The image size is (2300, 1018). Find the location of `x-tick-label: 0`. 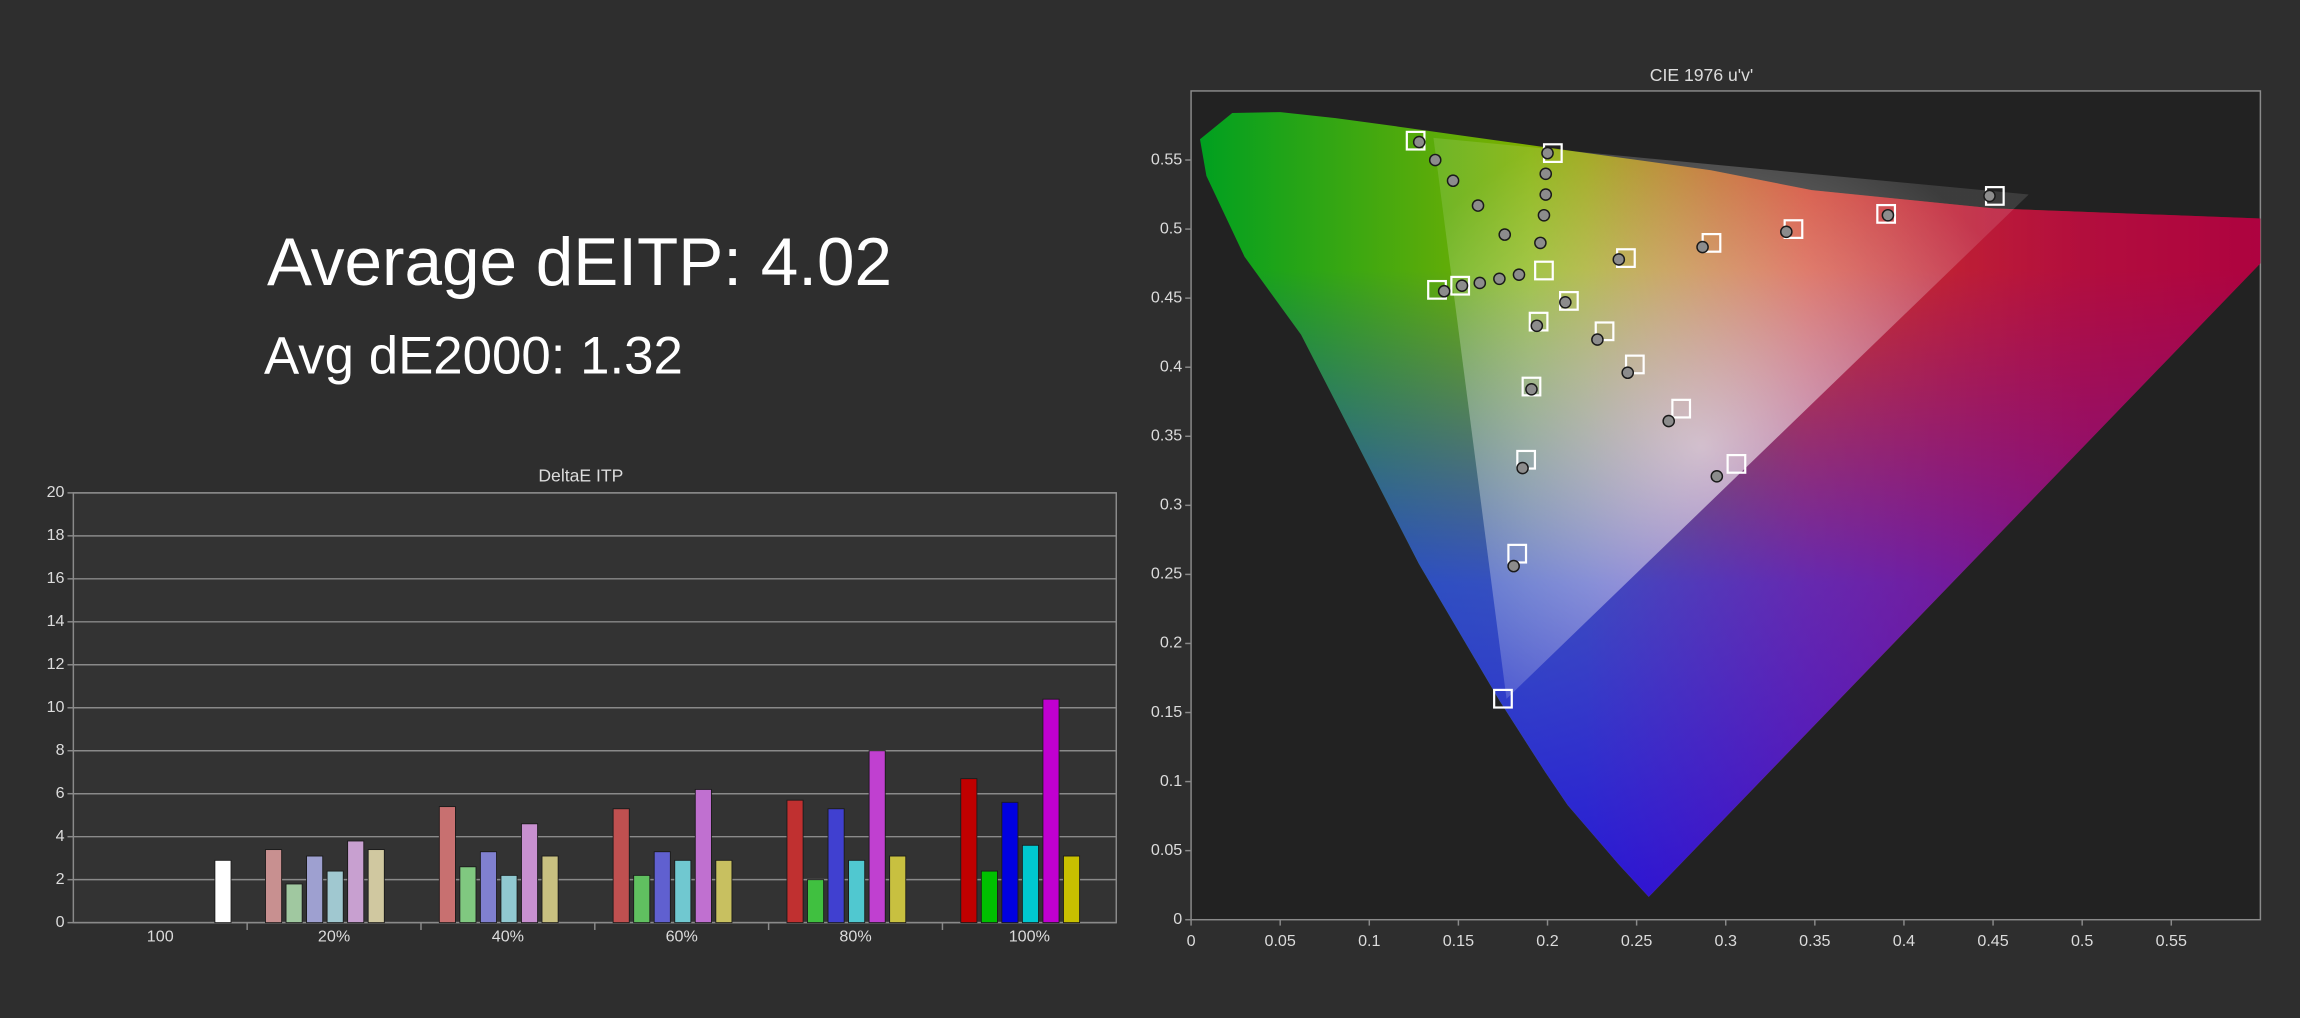

x-tick-label: 0 is located at coordinates (1191, 941).